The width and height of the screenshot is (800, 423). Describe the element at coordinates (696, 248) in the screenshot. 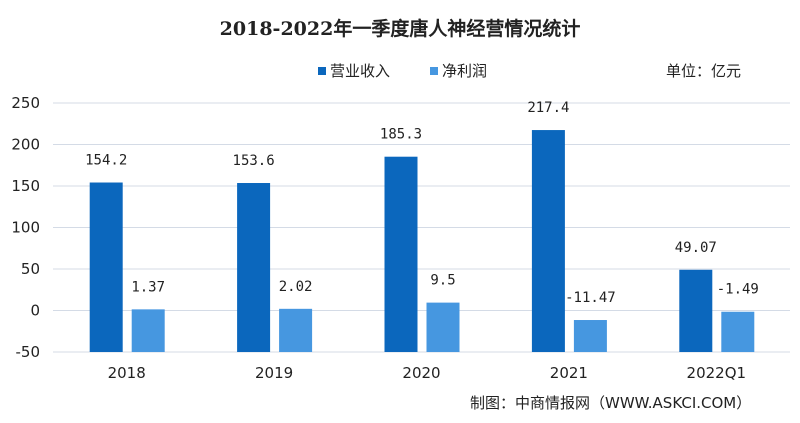

I see `data-label: 49.07` at that location.